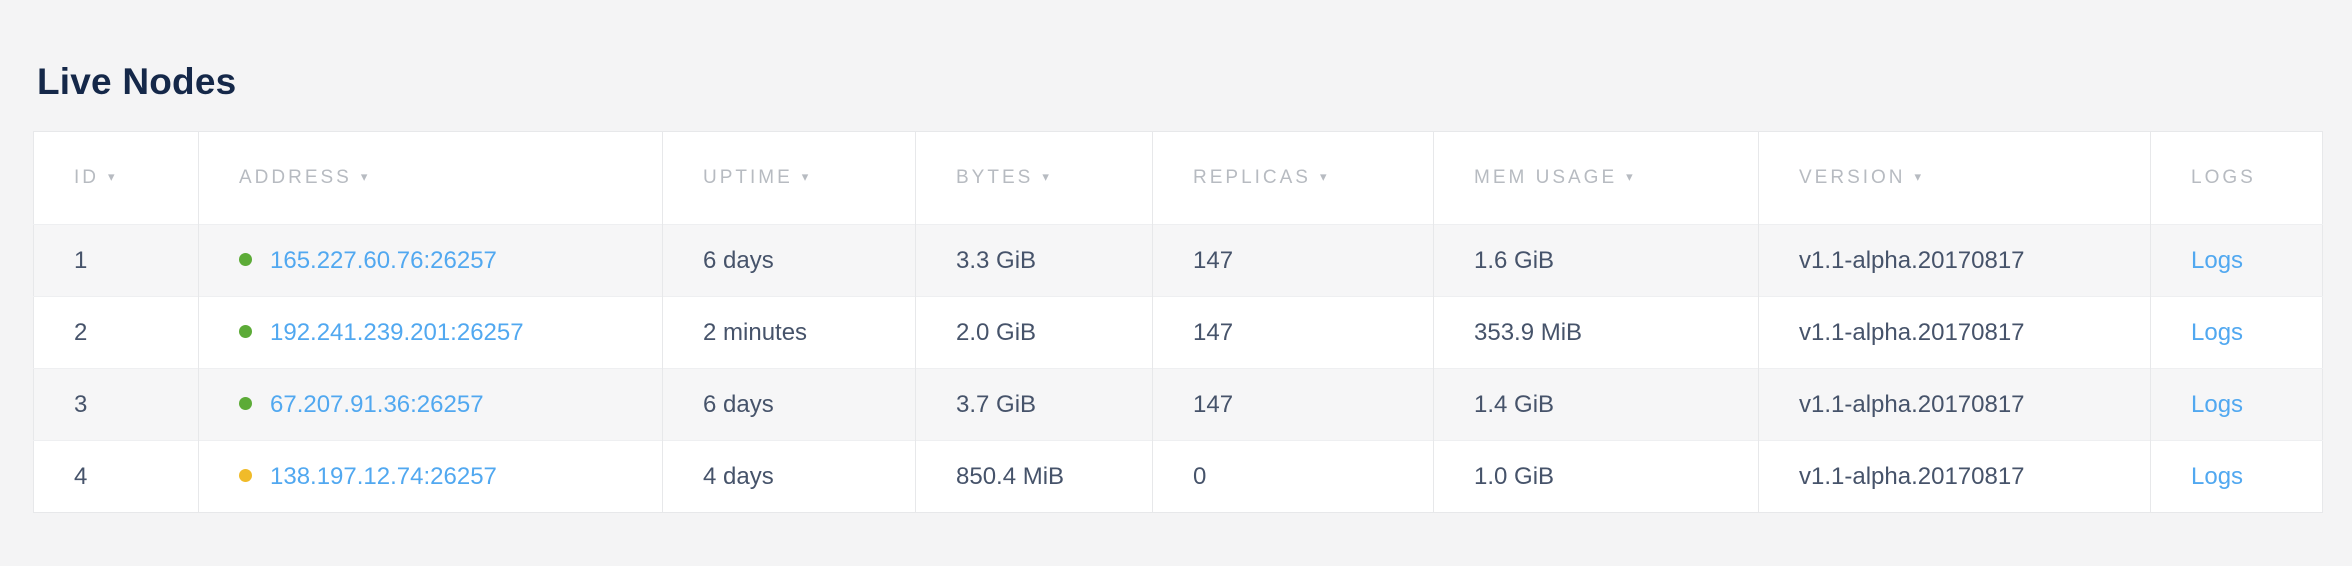 This screenshot has width=2352, height=566. What do you see at coordinates (81, 404) in the screenshot?
I see `node-id: 3` at bounding box center [81, 404].